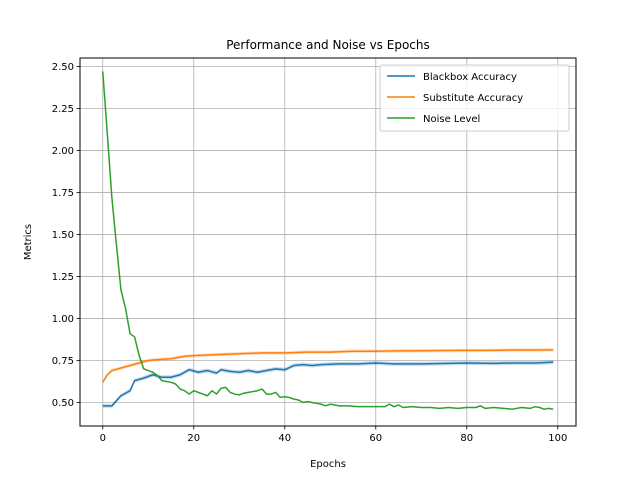  What do you see at coordinates (63, 319) in the screenshot?
I see `y-tick-label: 1.00` at bounding box center [63, 319].